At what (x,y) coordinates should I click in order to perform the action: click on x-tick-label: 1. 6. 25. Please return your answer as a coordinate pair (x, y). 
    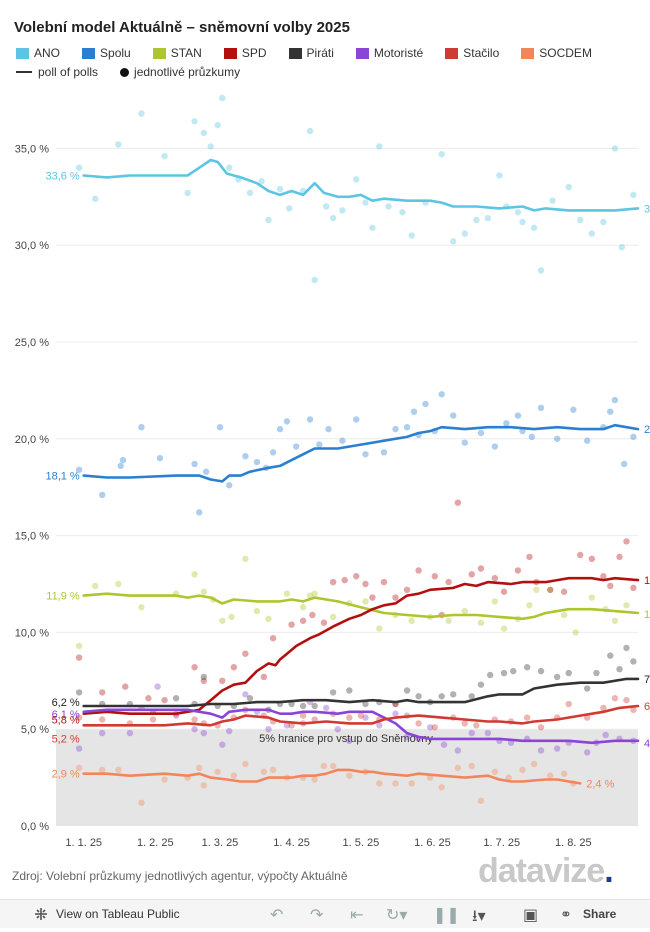
    Looking at the image, I should click on (432, 843).